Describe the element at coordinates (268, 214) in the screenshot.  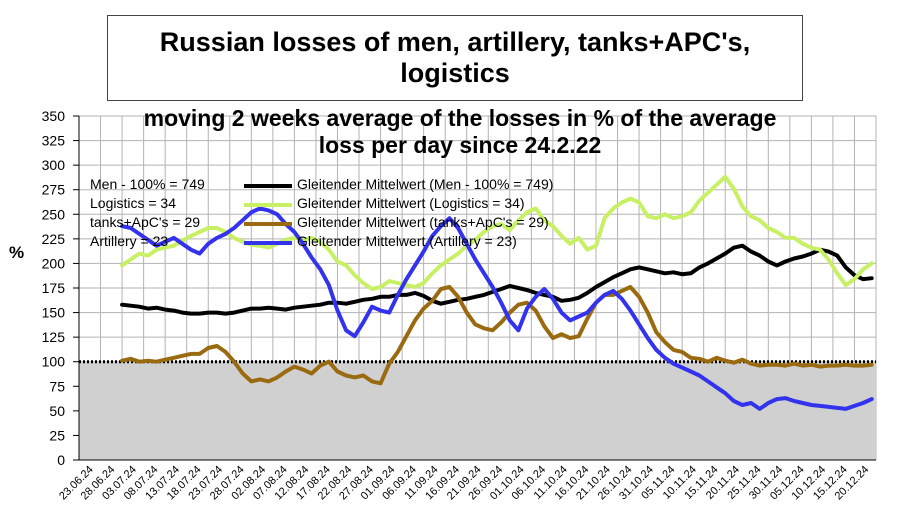
I see `legend-swatches` at that location.